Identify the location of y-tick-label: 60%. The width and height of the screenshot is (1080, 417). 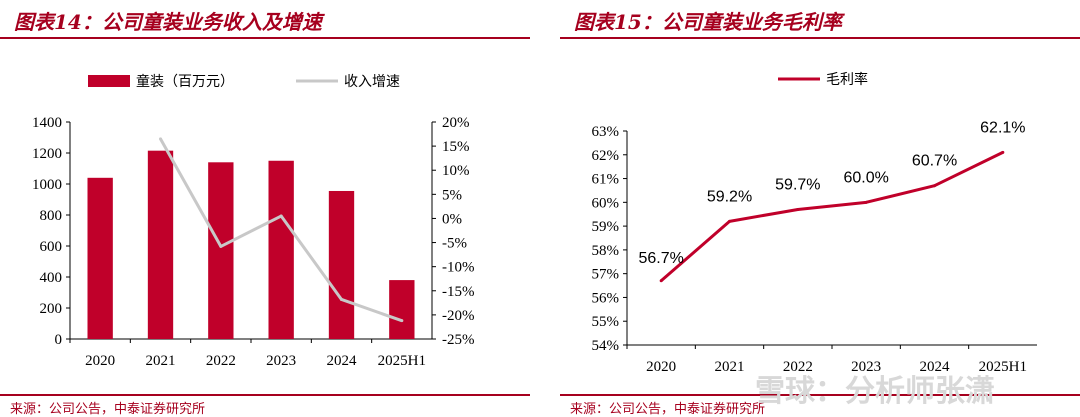
(606, 203).